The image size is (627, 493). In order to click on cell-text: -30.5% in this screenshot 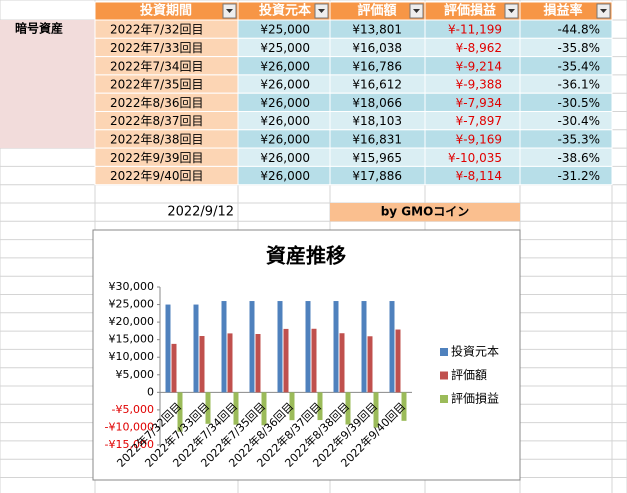, I will do `click(579, 103)`.